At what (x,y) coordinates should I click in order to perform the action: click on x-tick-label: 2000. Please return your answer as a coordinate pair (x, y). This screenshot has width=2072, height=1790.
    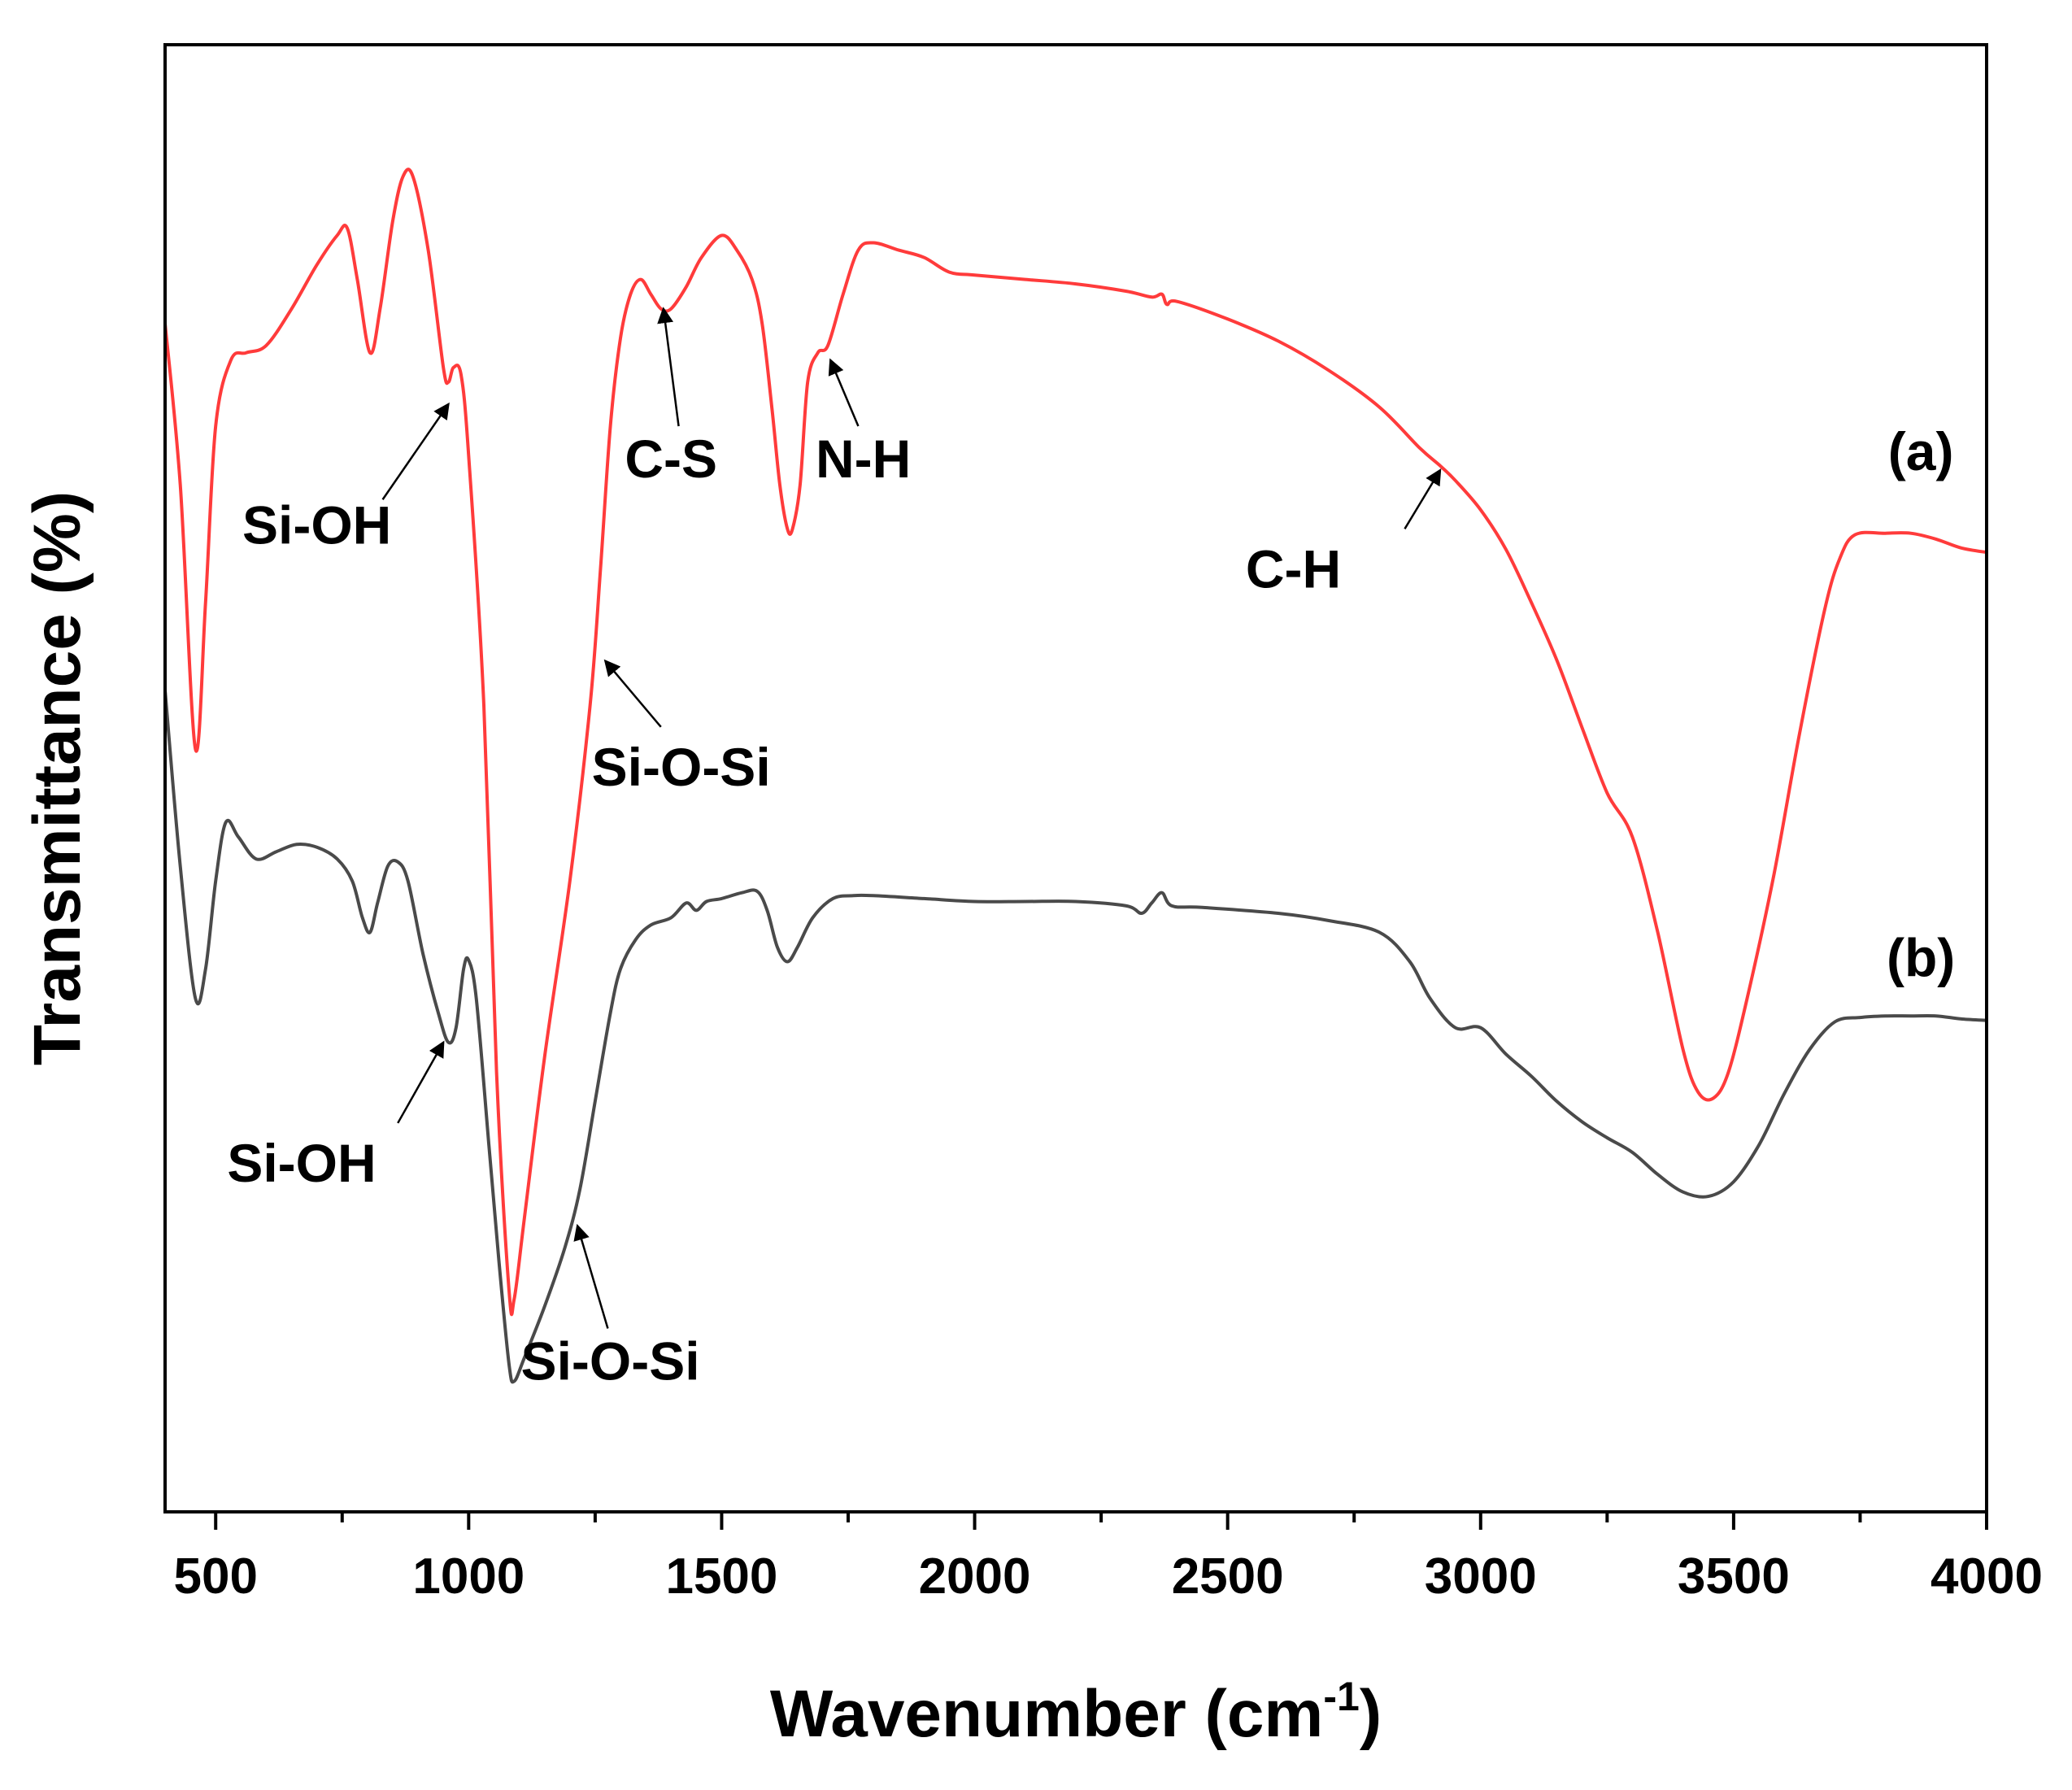
    Looking at the image, I should click on (975, 1576).